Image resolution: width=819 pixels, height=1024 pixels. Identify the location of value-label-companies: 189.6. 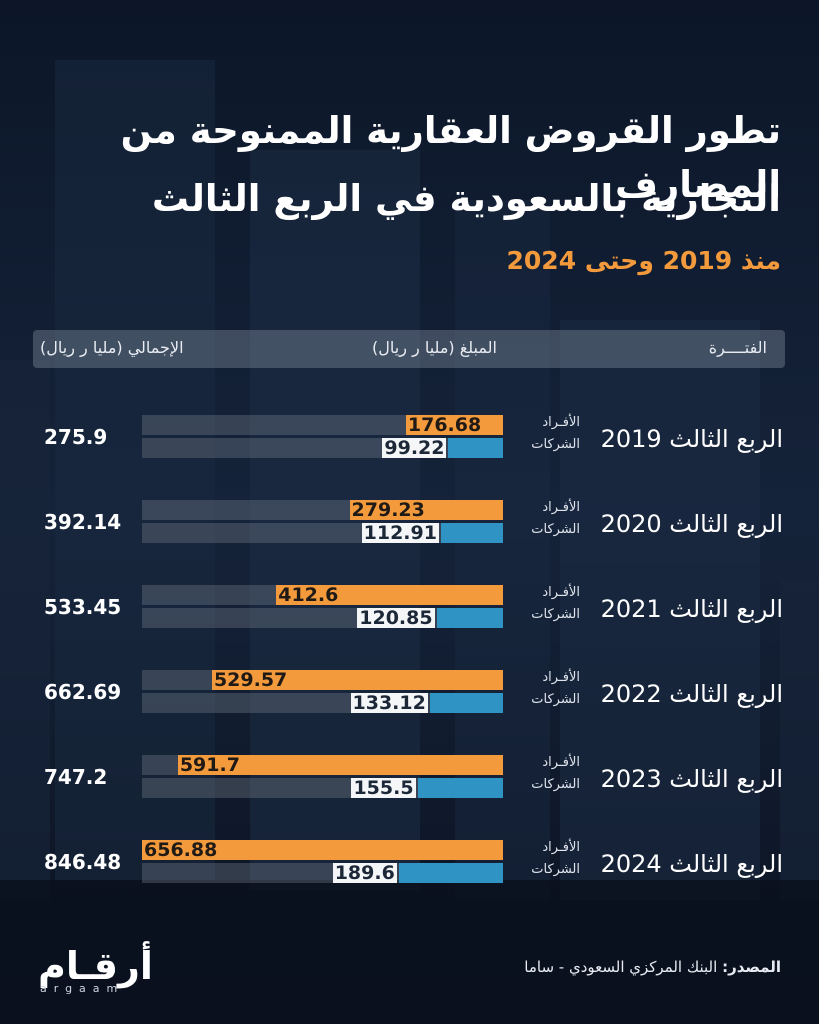
(364, 873).